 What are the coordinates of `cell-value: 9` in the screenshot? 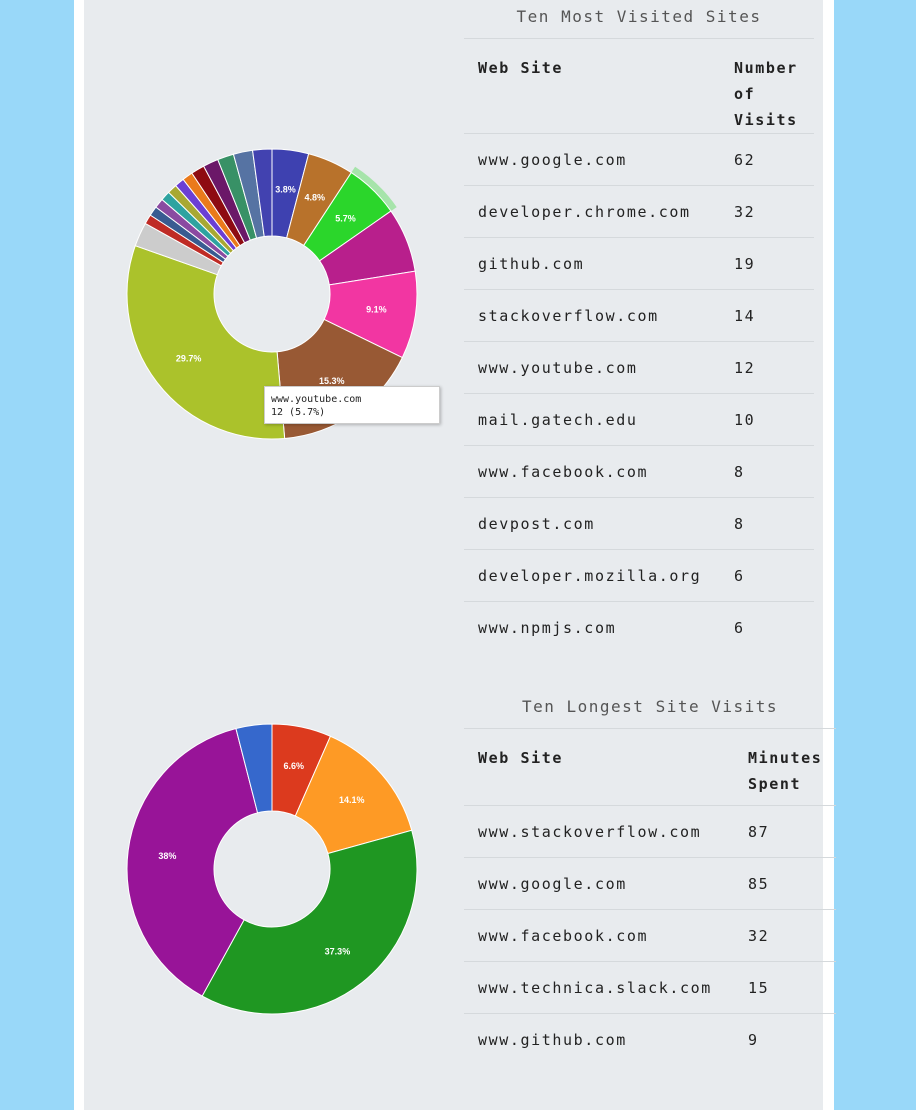 It's located at (785, 1039).